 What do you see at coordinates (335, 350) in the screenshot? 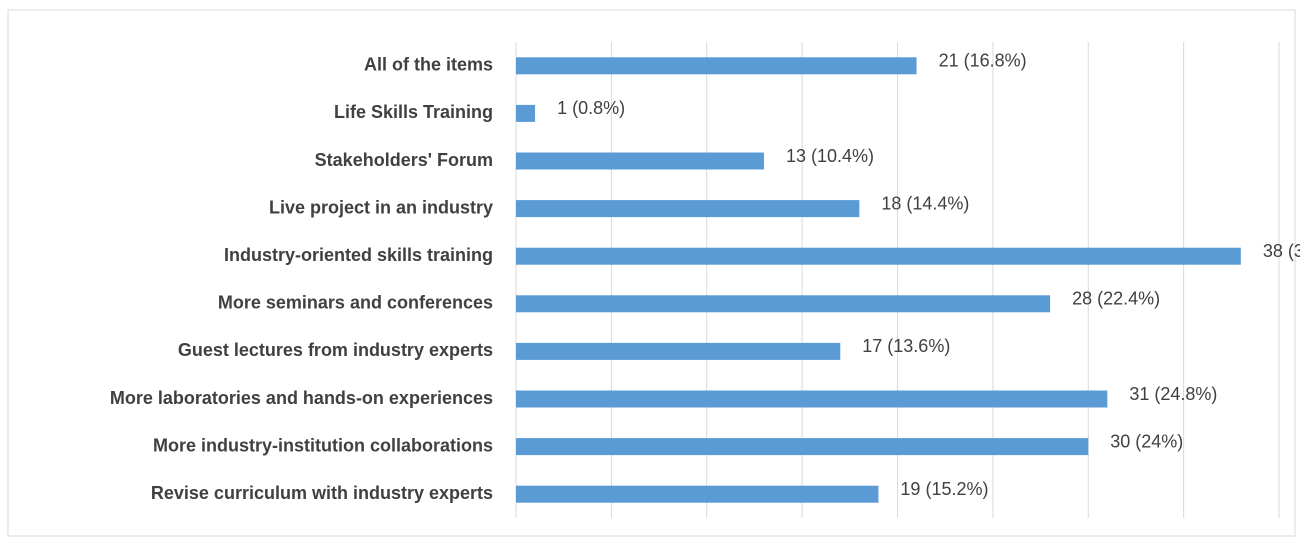
I see `category-label: Guest lectures from industry experts` at bounding box center [335, 350].